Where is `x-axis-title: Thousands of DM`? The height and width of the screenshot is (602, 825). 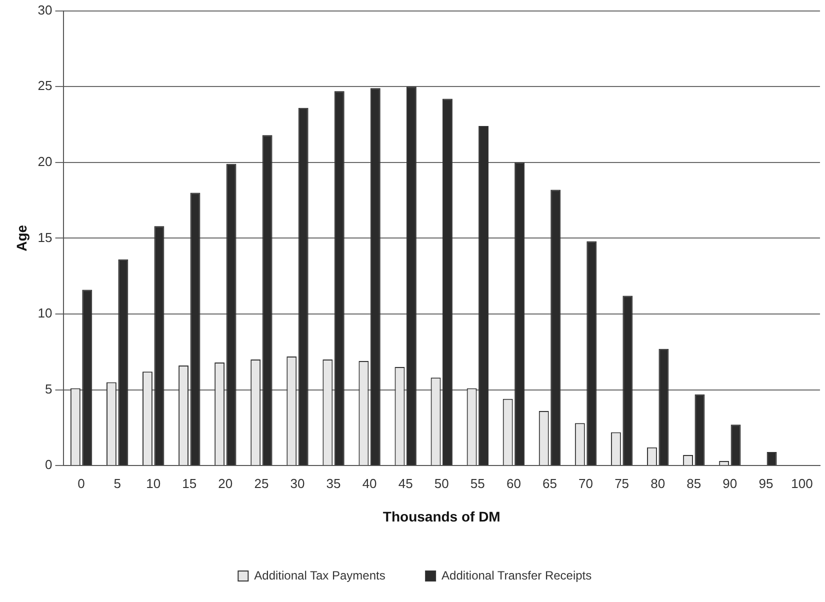 x-axis-title: Thousands of DM is located at coordinates (441, 516).